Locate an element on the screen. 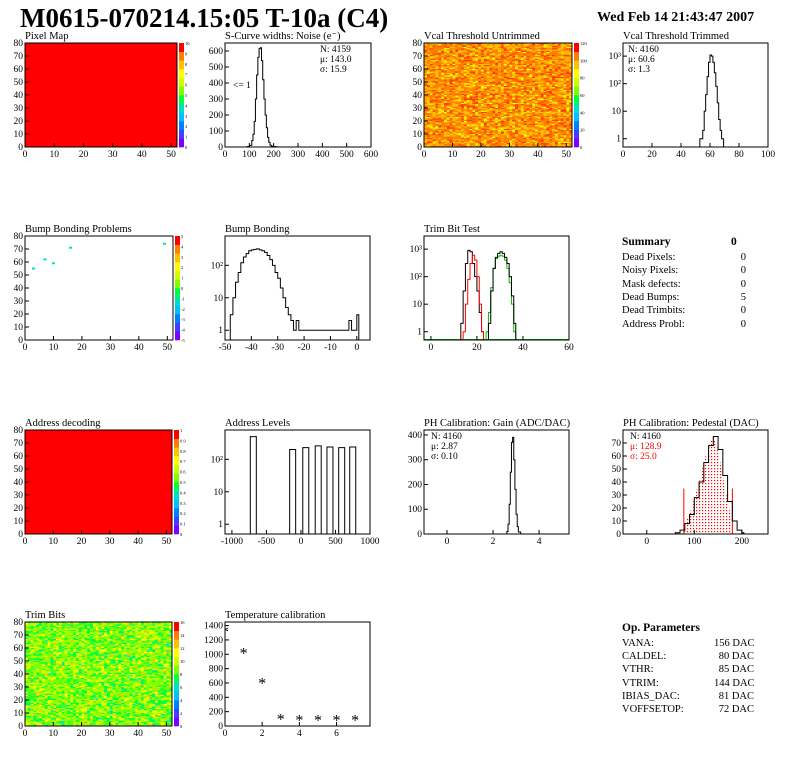  x-tick-label: -500 is located at coordinates (267, 542).